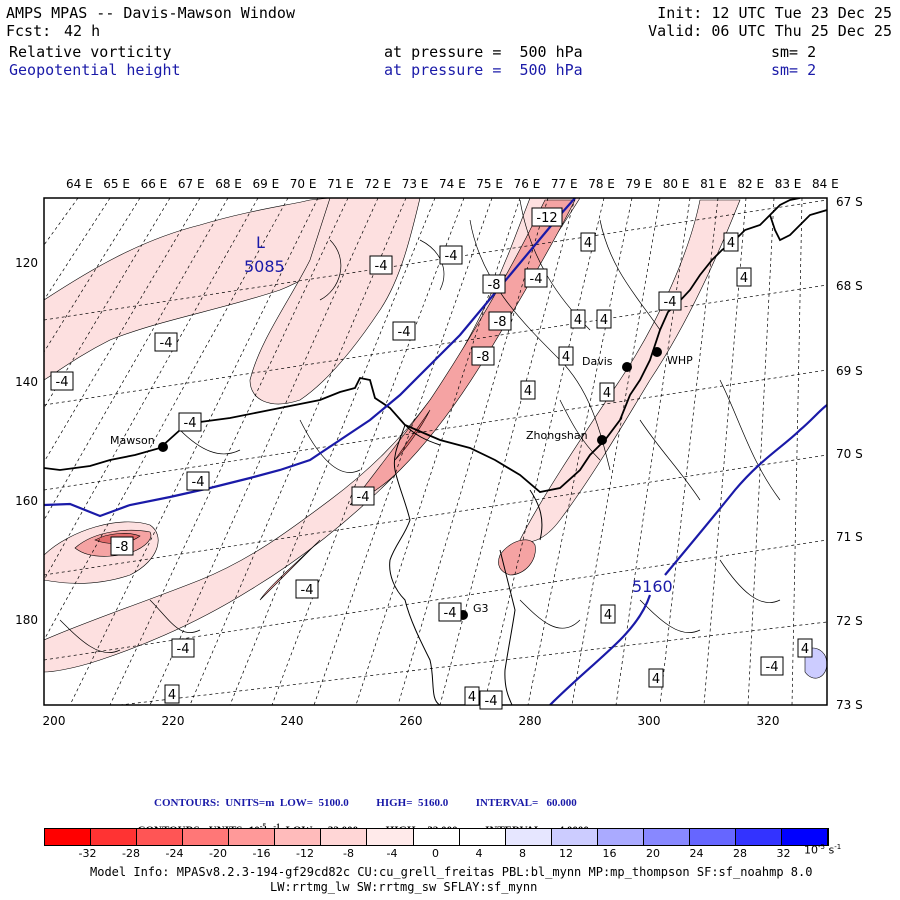  I want to click on lon-label: 76 E, so click(527, 184).